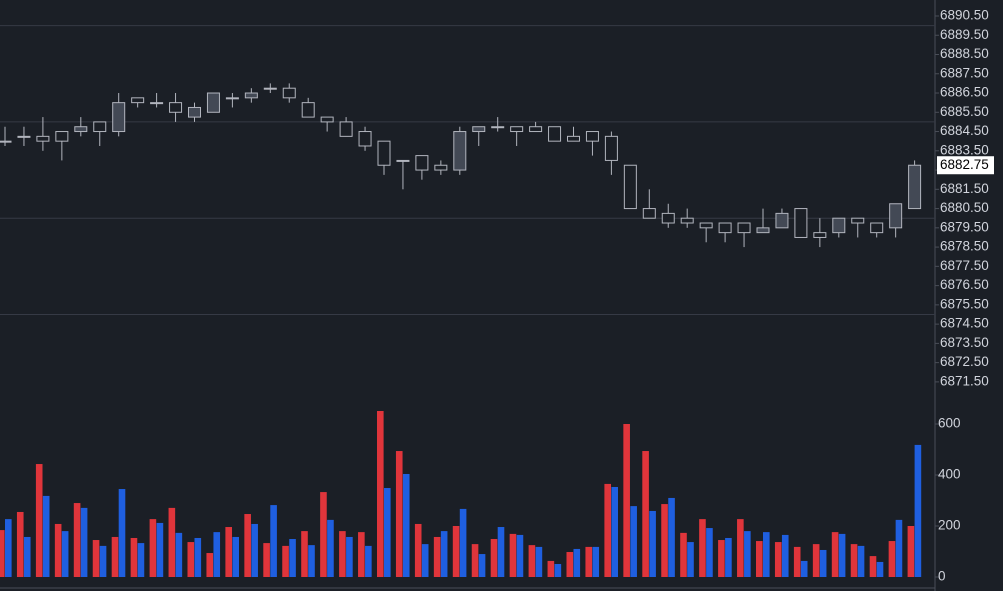 This screenshot has height=591, width=1003. I want to click on last-price-label: 6882.75, so click(964, 164).